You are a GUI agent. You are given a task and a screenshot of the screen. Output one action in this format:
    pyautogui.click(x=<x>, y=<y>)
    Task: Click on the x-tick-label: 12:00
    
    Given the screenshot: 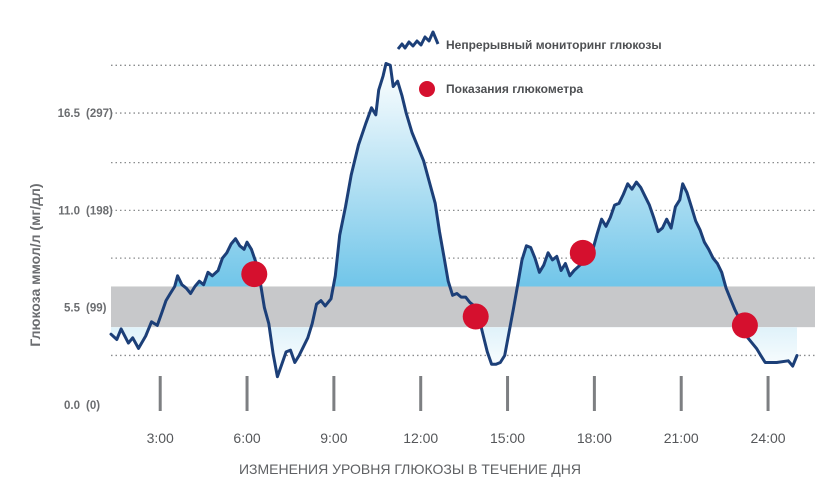 What is the action you would take?
    pyautogui.click(x=420, y=438)
    